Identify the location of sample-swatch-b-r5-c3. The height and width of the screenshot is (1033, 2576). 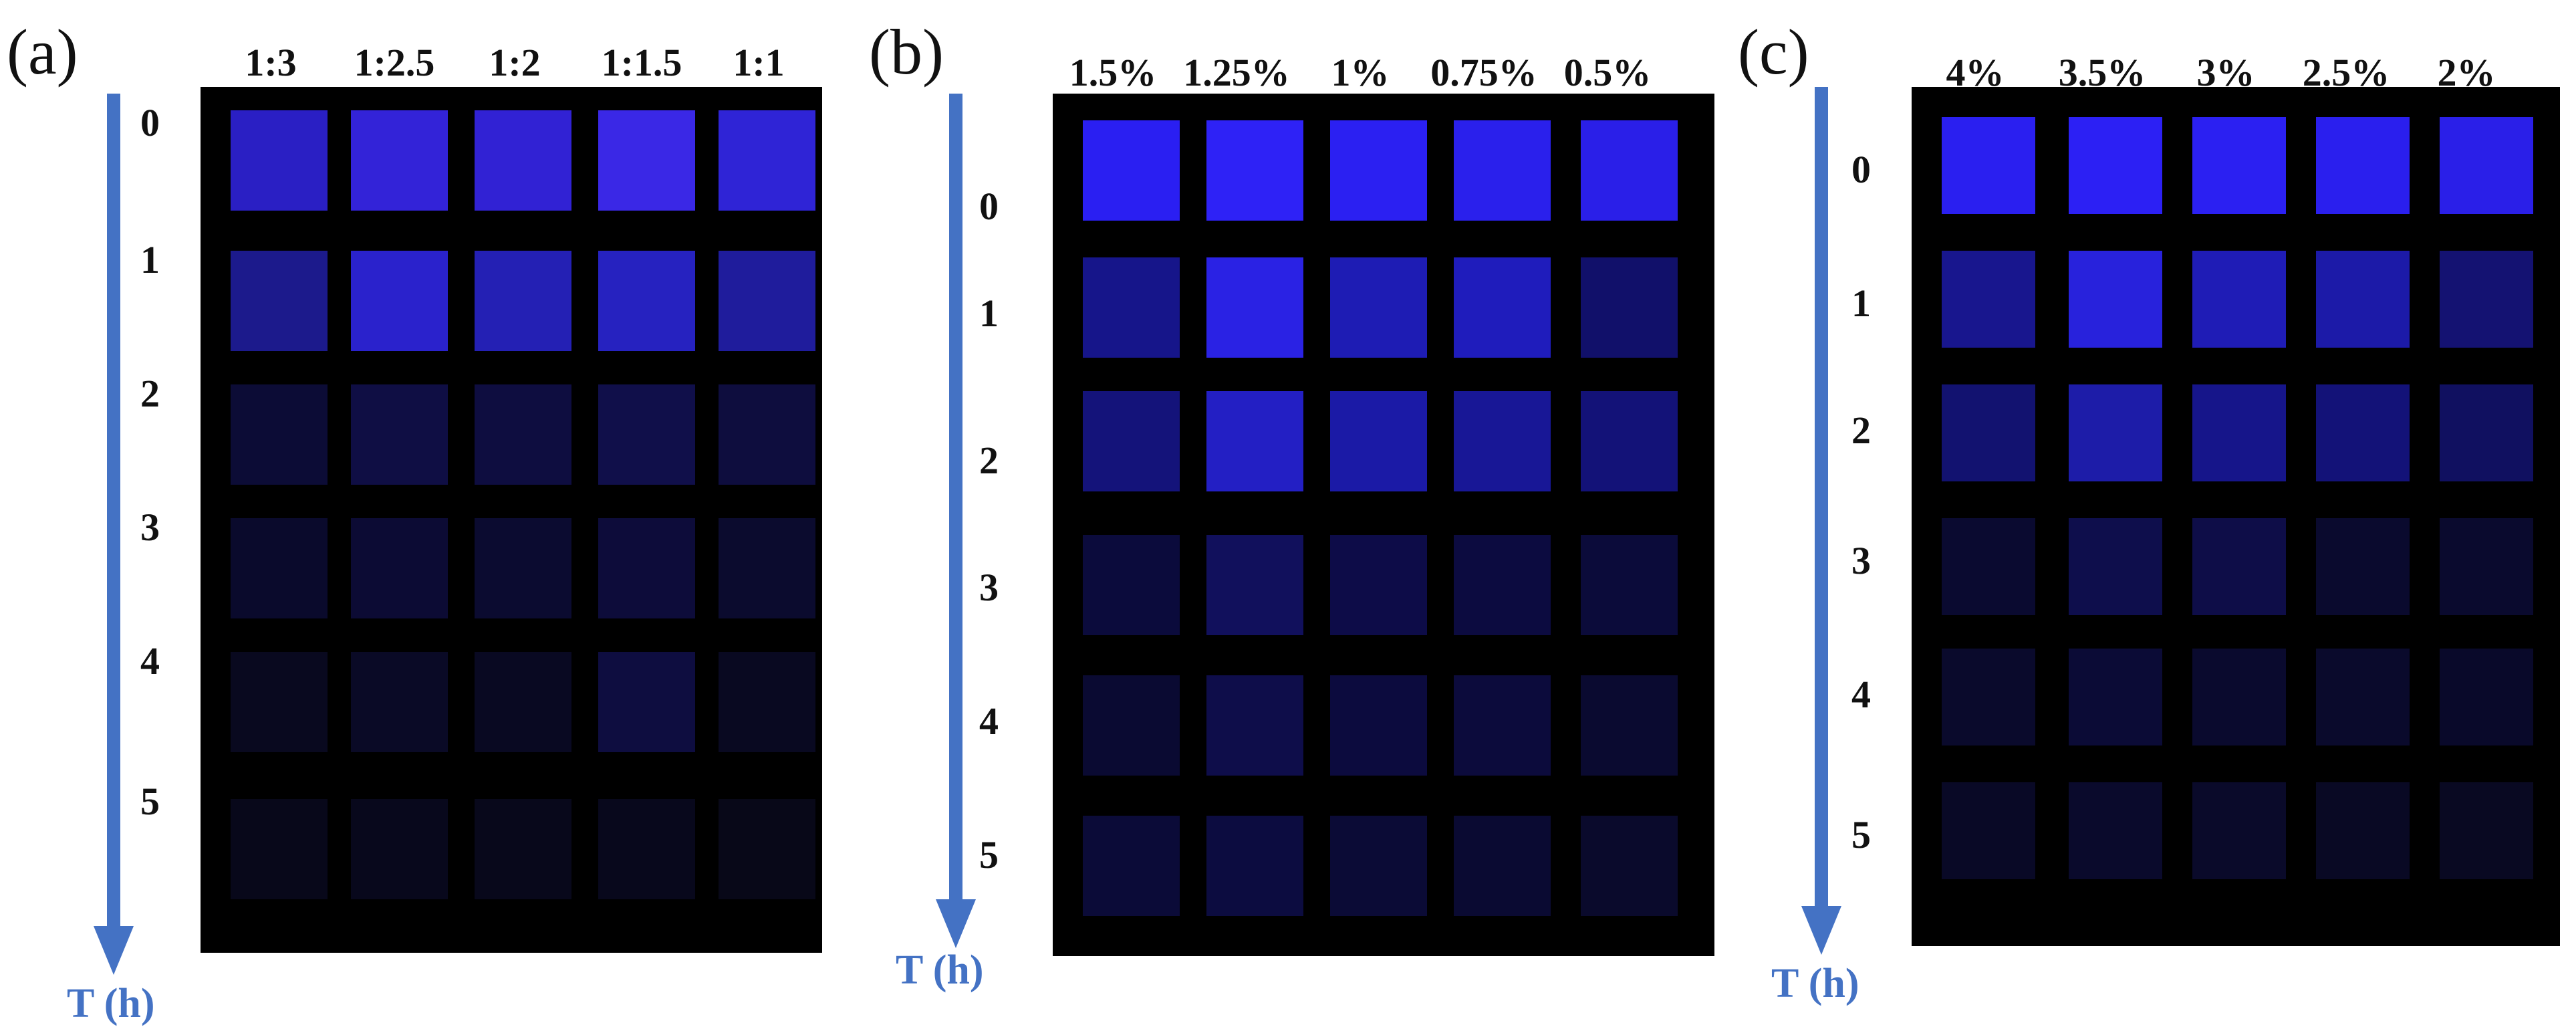
(1502, 866).